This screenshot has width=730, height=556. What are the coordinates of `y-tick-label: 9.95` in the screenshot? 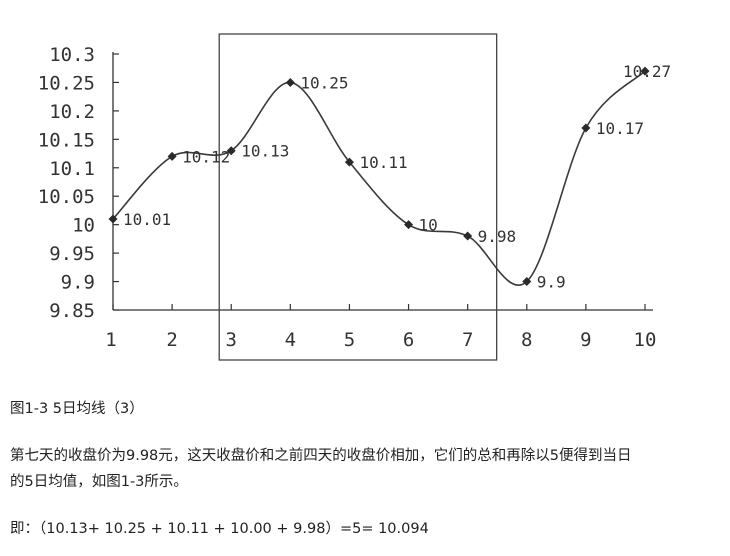 It's located at (72, 254).